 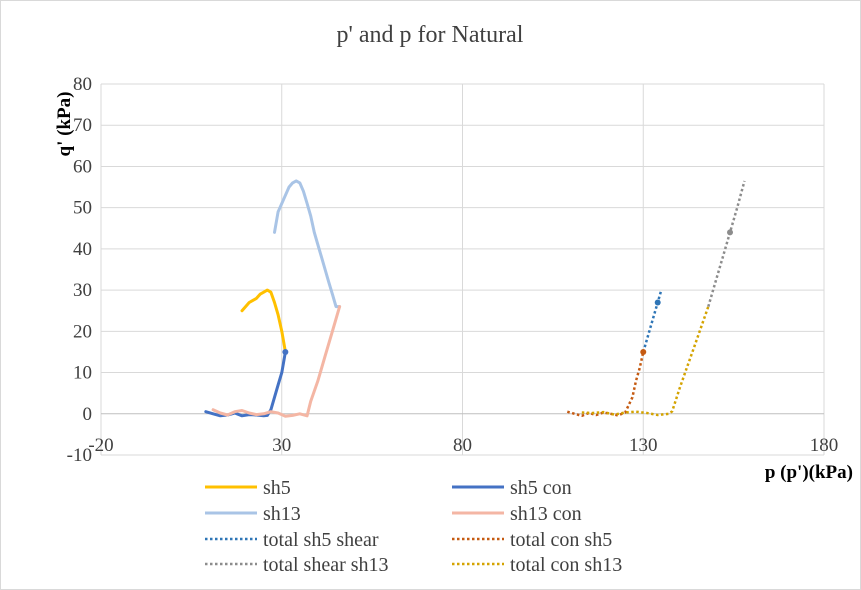 I want to click on legend-label-total-con-sh13: total con sh13, so click(x=566, y=565).